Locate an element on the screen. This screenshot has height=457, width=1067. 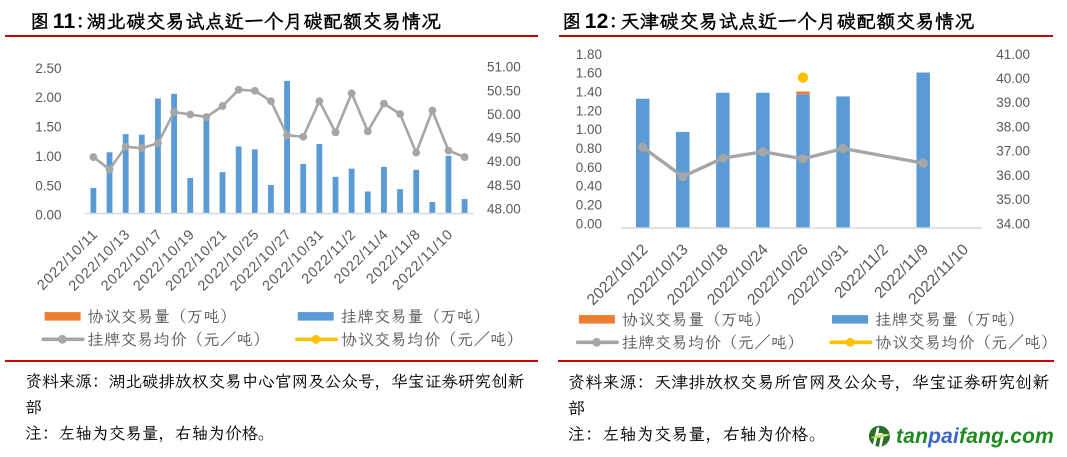
svg-text: 1.60 is located at coordinates (589, 73).